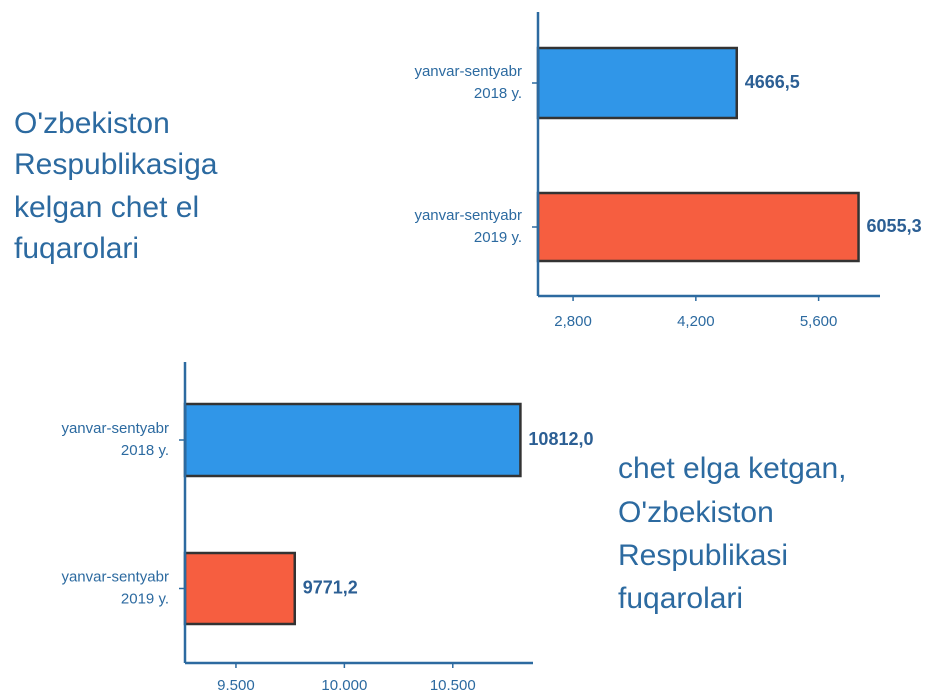  Describe the element at coordinates (894, 226) in the screenshot. I see `value-label: 6055,3` at that location.